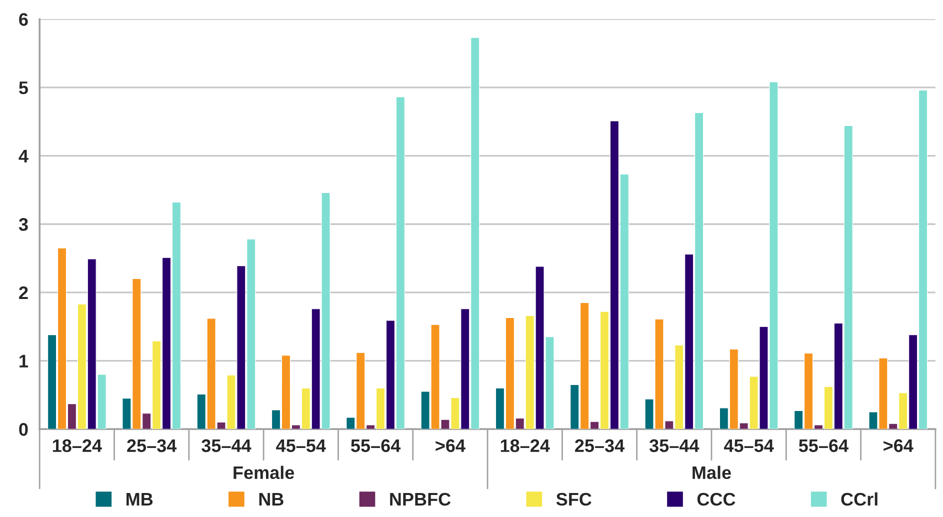 The width and height of the screenshot is (943, 517). I want to click on y-tick-label: 3, so click(23, 224).